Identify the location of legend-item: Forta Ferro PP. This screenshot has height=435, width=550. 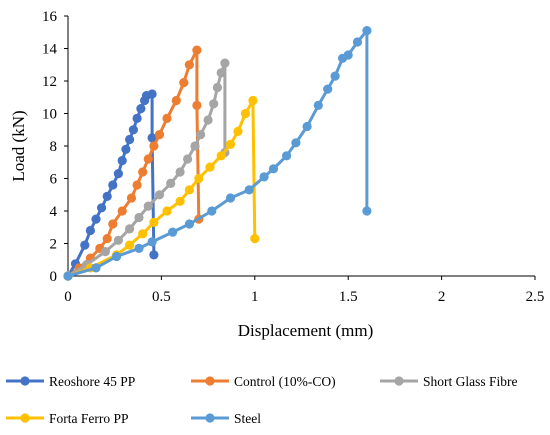
(67, 418).